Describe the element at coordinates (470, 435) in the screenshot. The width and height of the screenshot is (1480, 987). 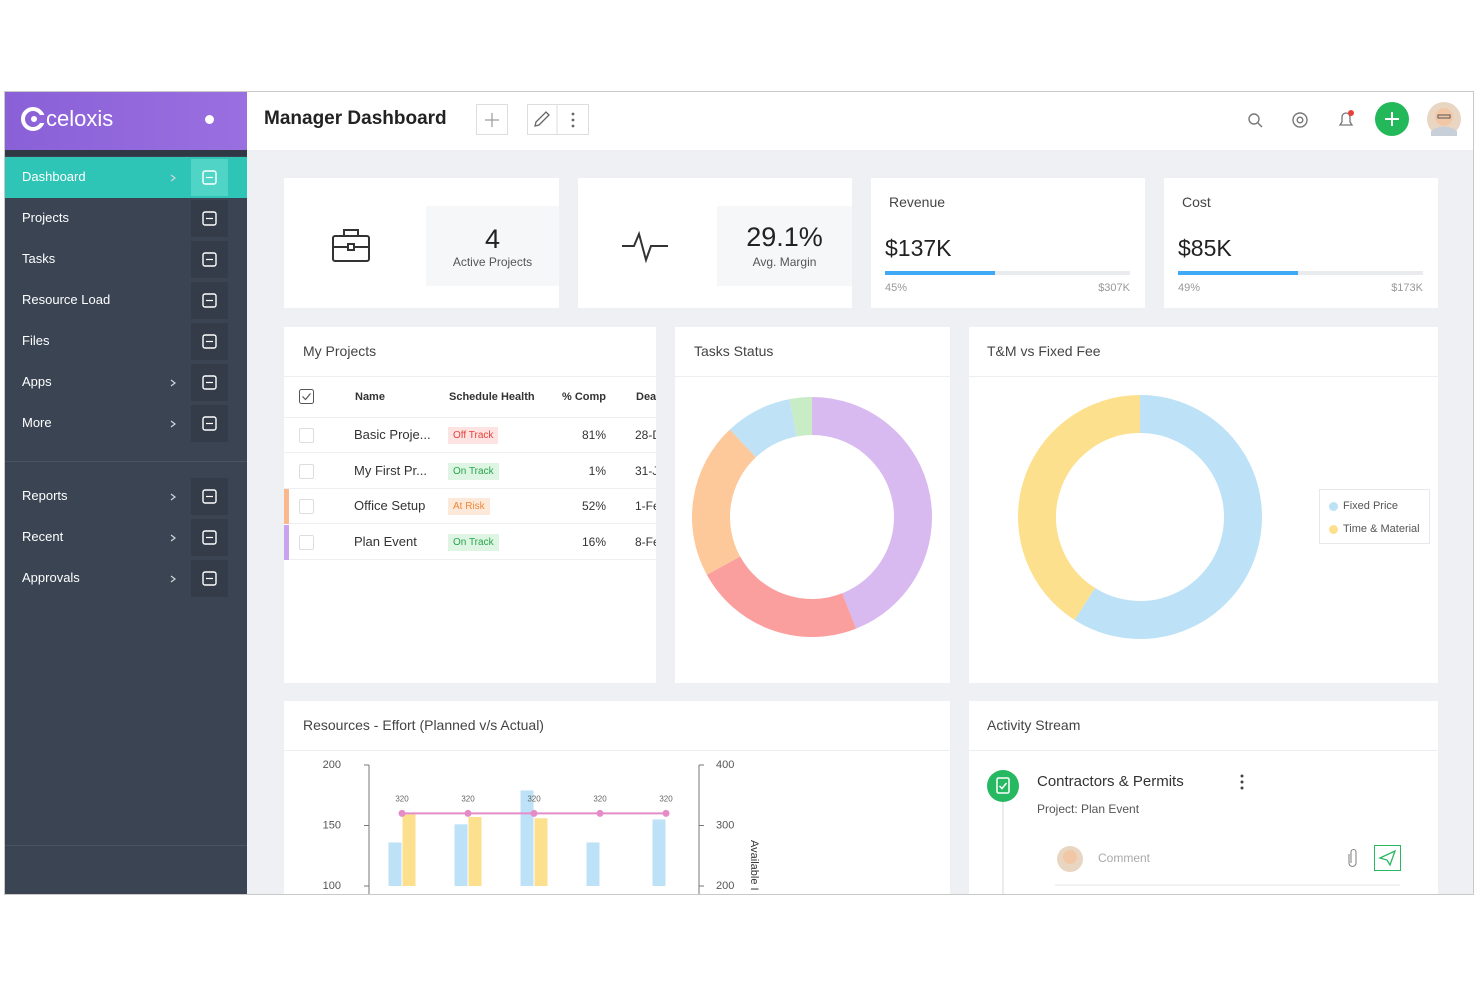
I see `table-row: Basic Proje... Off Track 81% 28-D` at that location.